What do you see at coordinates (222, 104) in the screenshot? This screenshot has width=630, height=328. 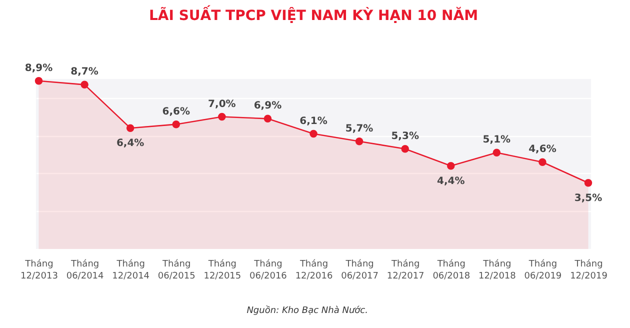 I see `data-label: 7,0%` at bounding box center [222, 104].